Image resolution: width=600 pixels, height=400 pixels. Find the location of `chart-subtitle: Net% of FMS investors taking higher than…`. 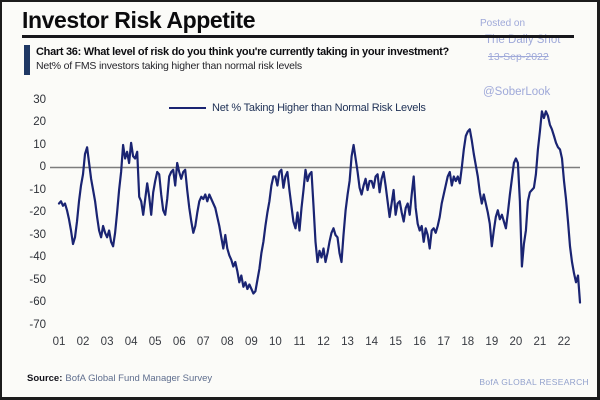

chart-subtitle: Net% of FMS investors taking higher than… is located at coordinates (169, 66).